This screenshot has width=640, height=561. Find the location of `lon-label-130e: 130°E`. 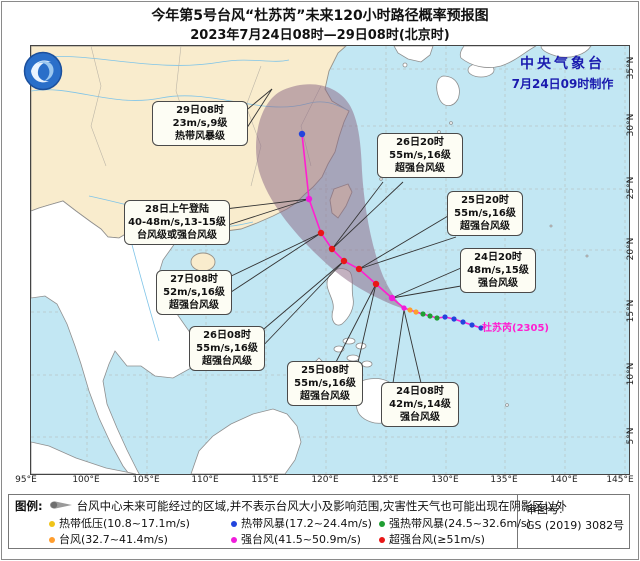

lon-label-130e: 130°E is located at coordinates (445, 480).